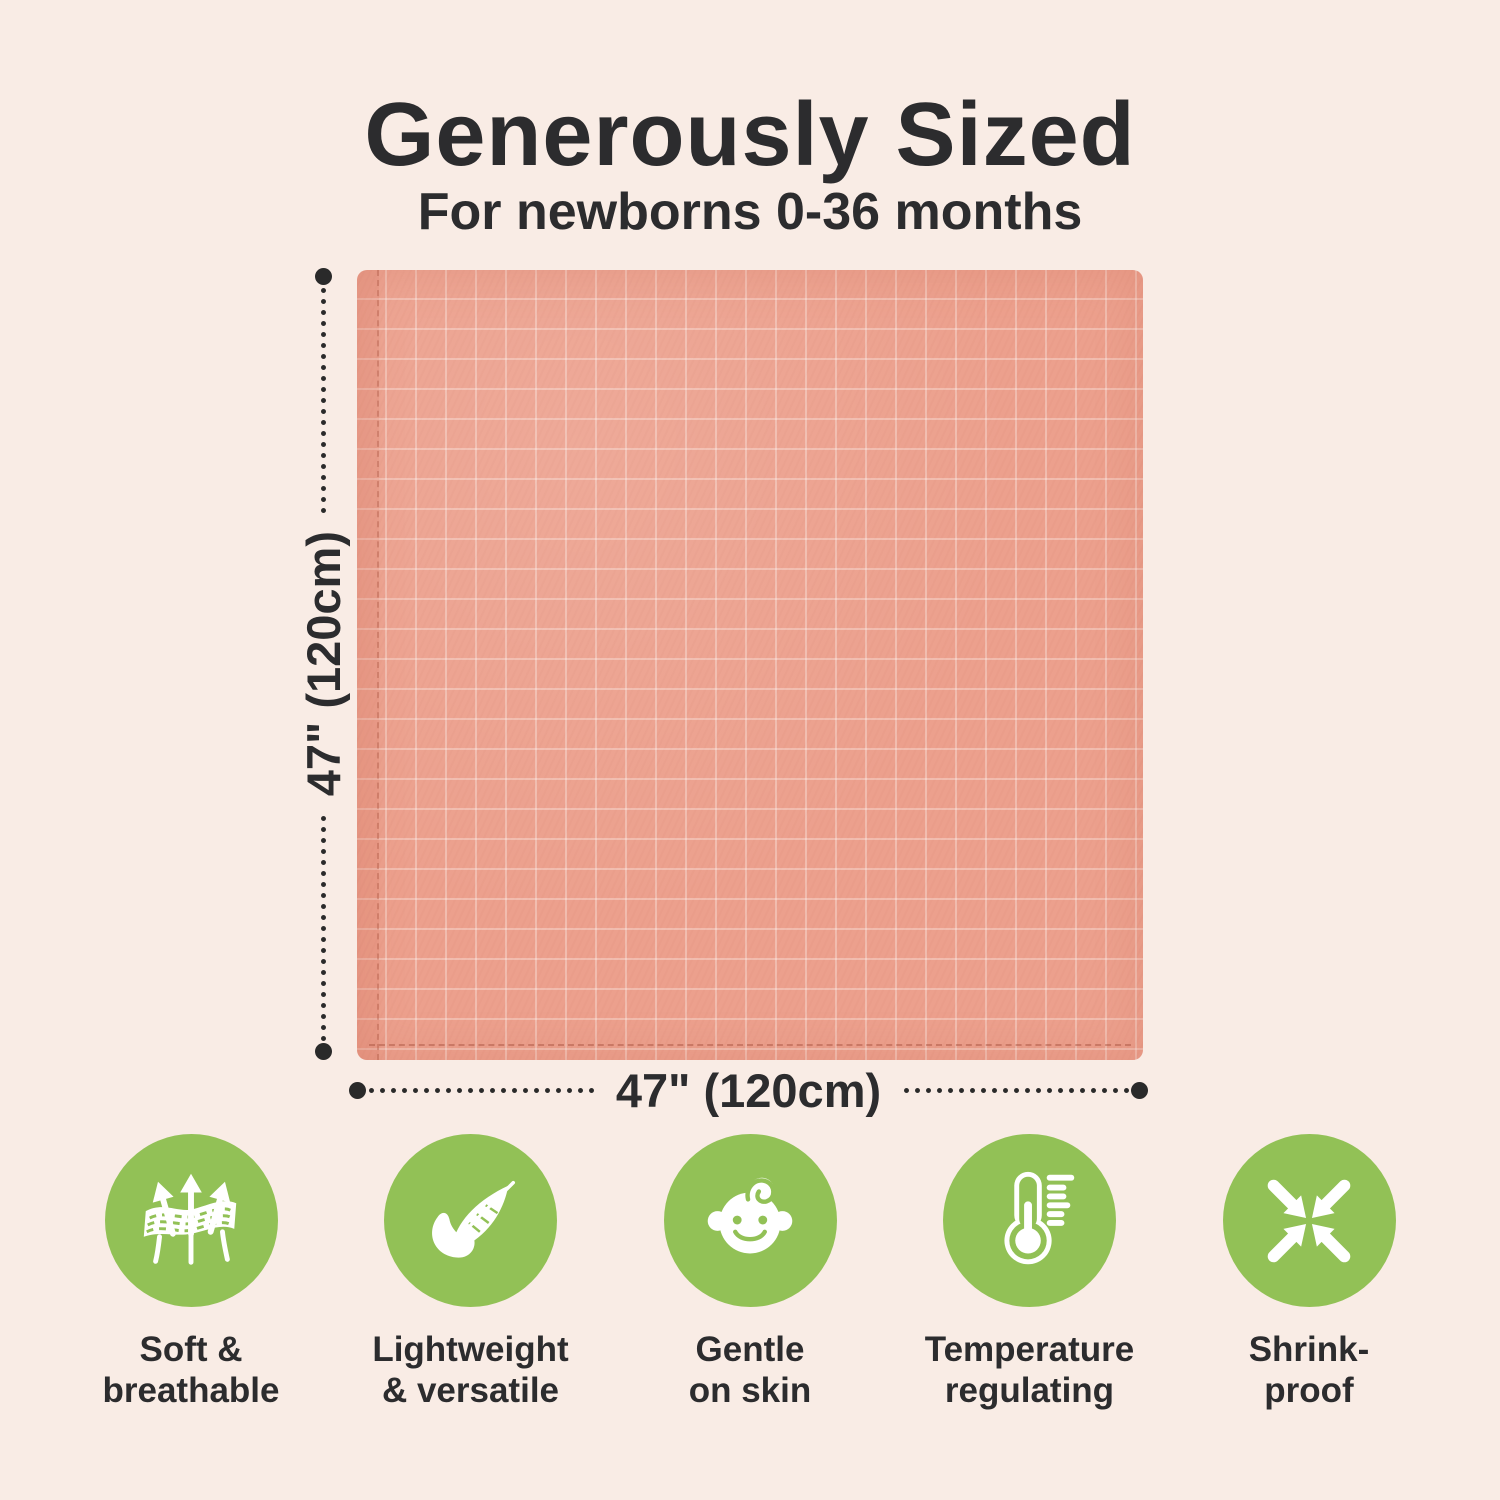 This screenshot has width=1500, height=1500. I want to click on feature-item-soft-breathable: Soft & breathable, so click(191, 1273).